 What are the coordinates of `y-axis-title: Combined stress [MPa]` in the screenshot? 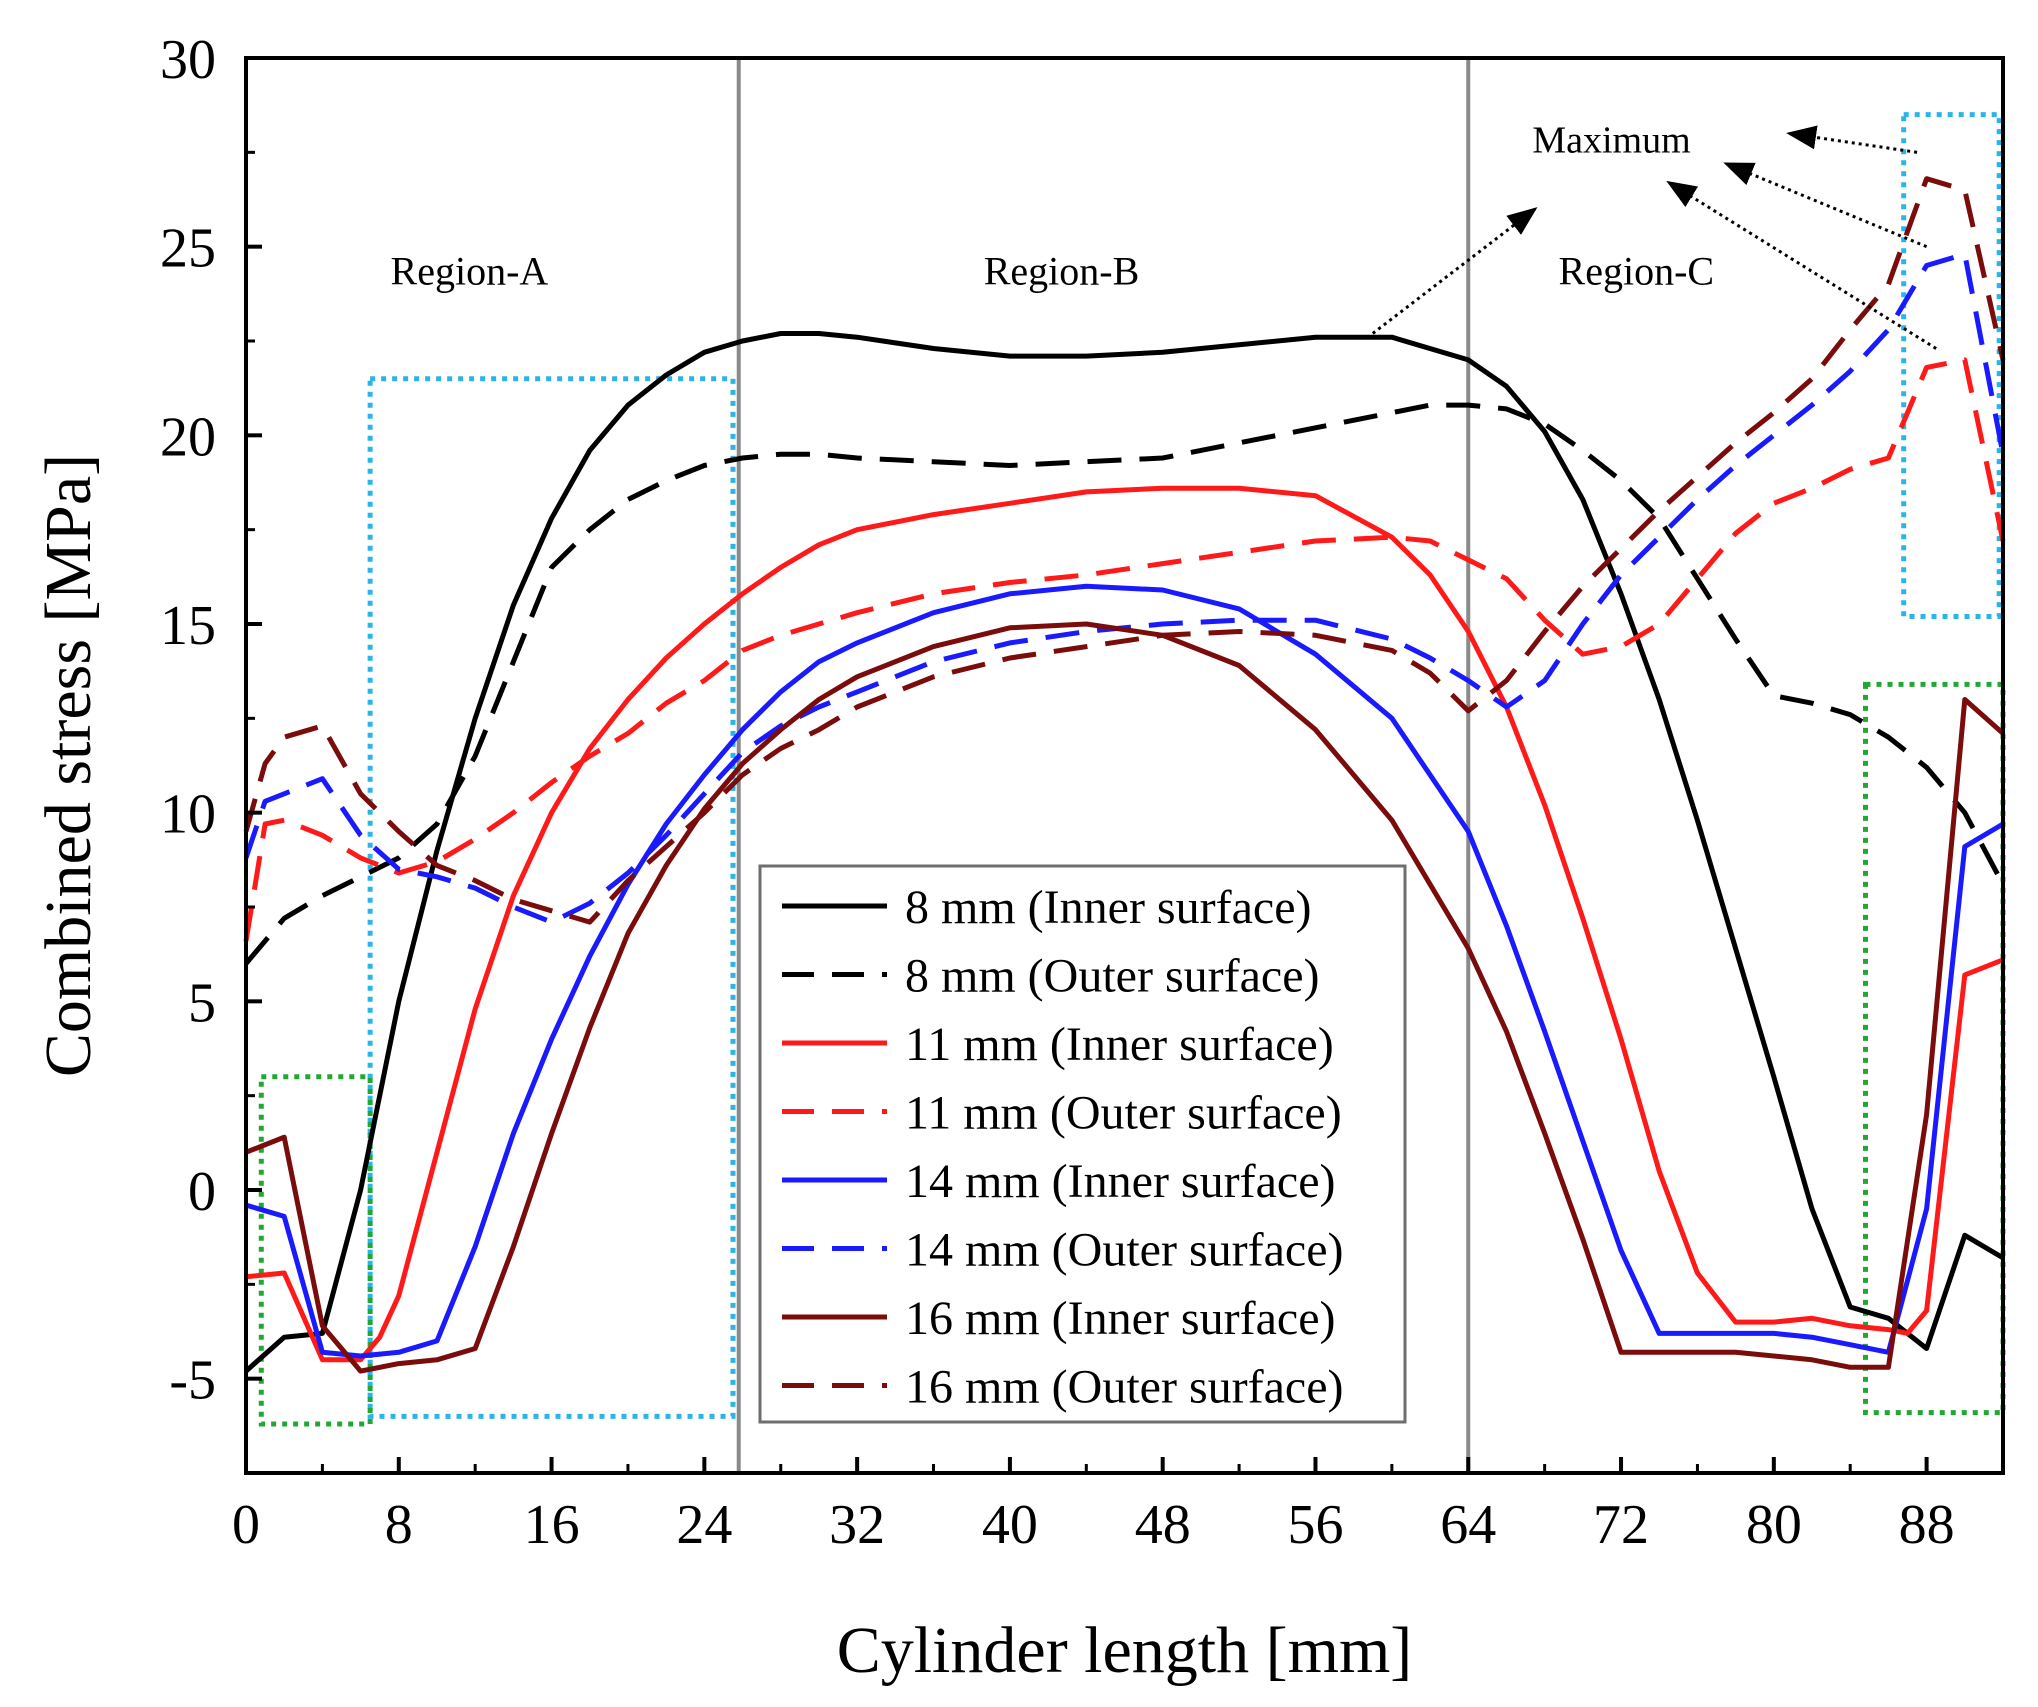 It's located at (68, 765).